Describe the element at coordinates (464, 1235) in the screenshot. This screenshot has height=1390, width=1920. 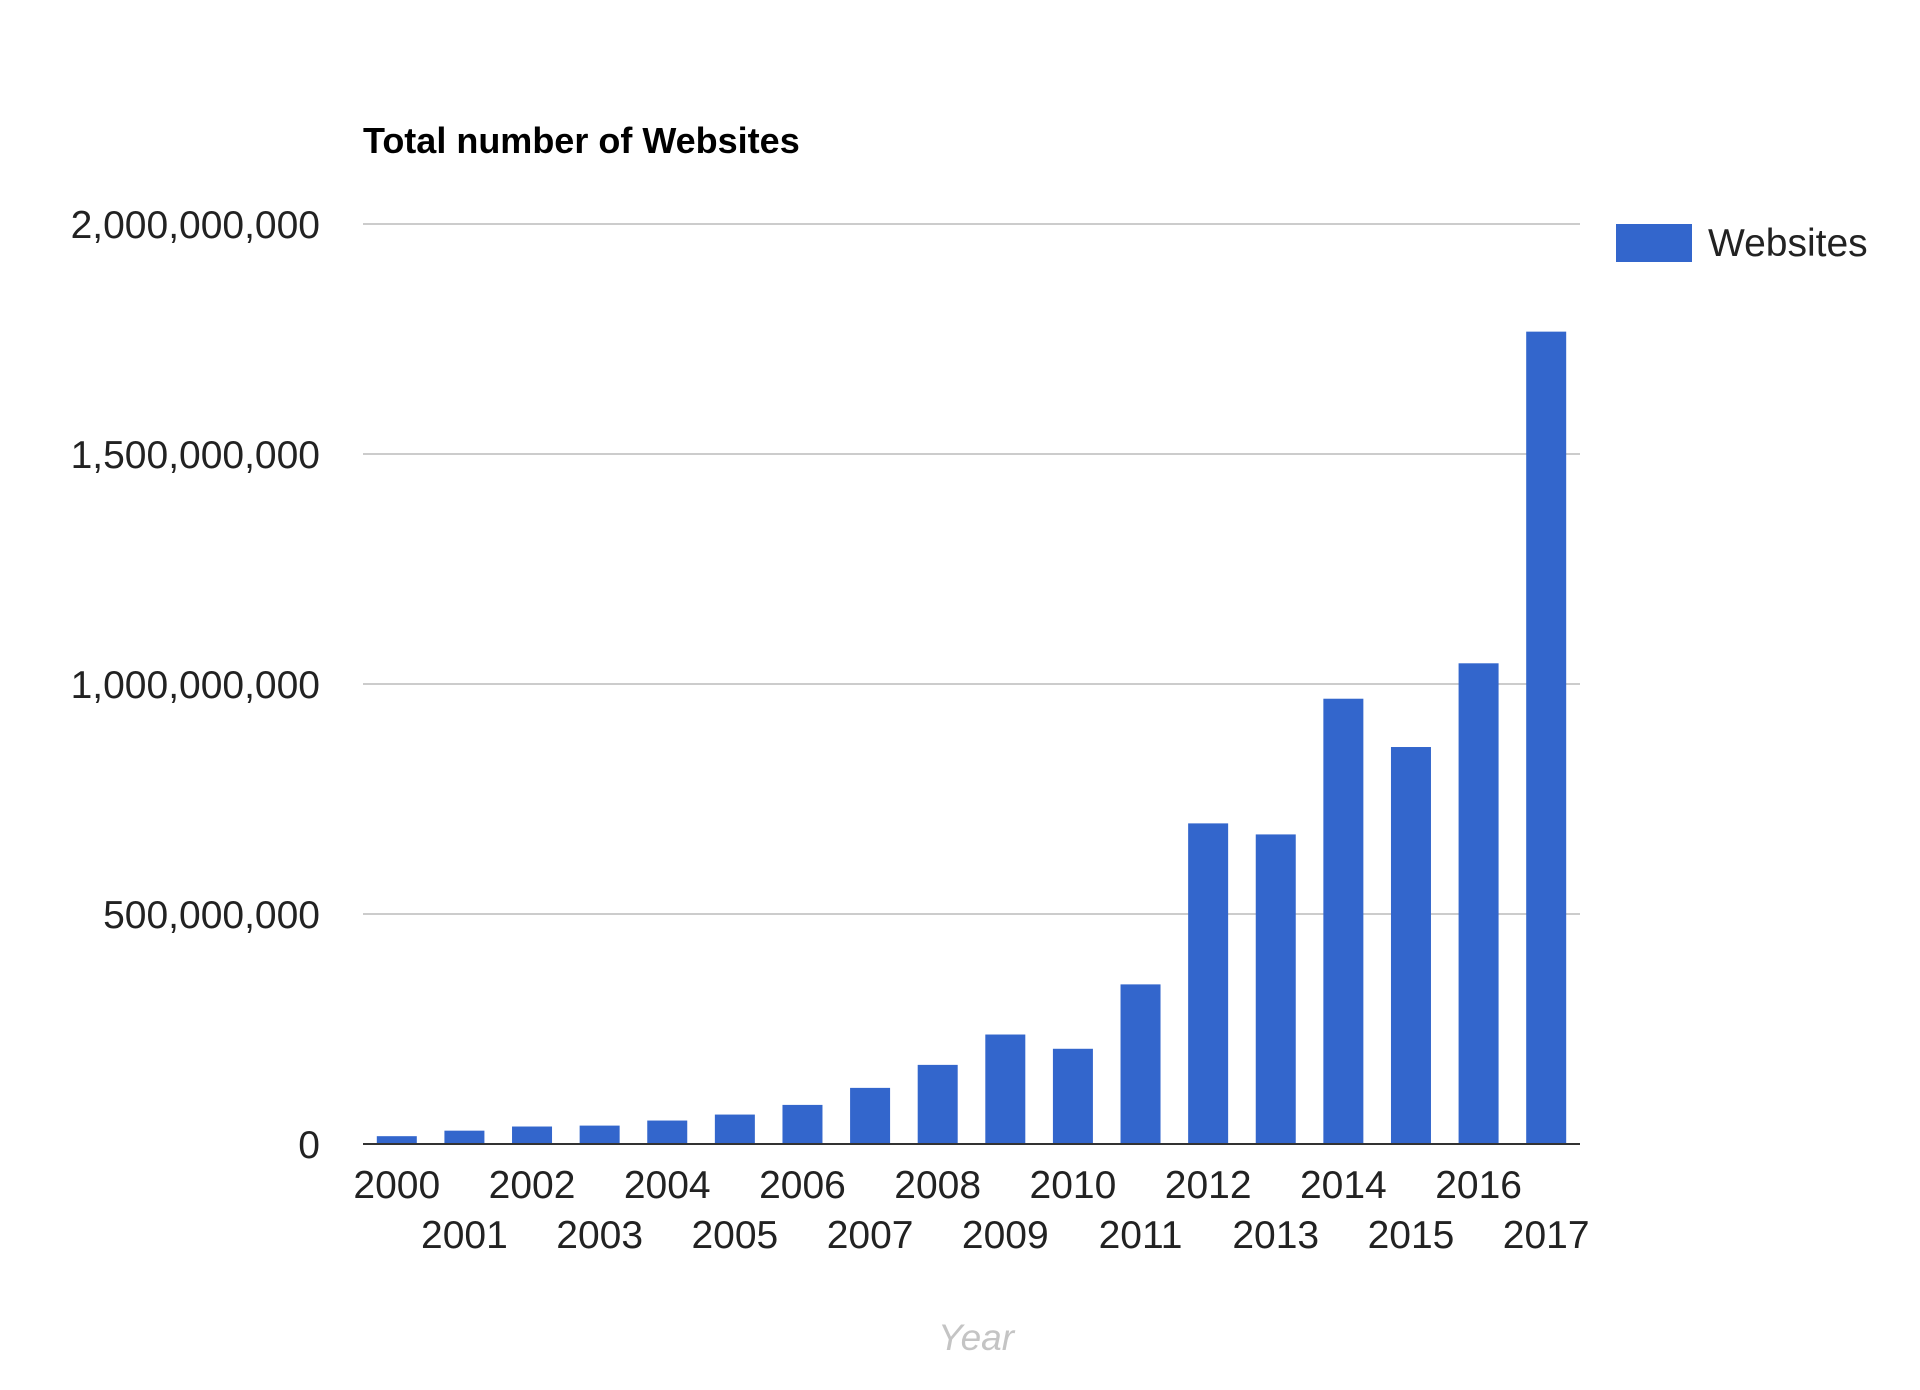
I see `x-tick-label: 2001` at that location.